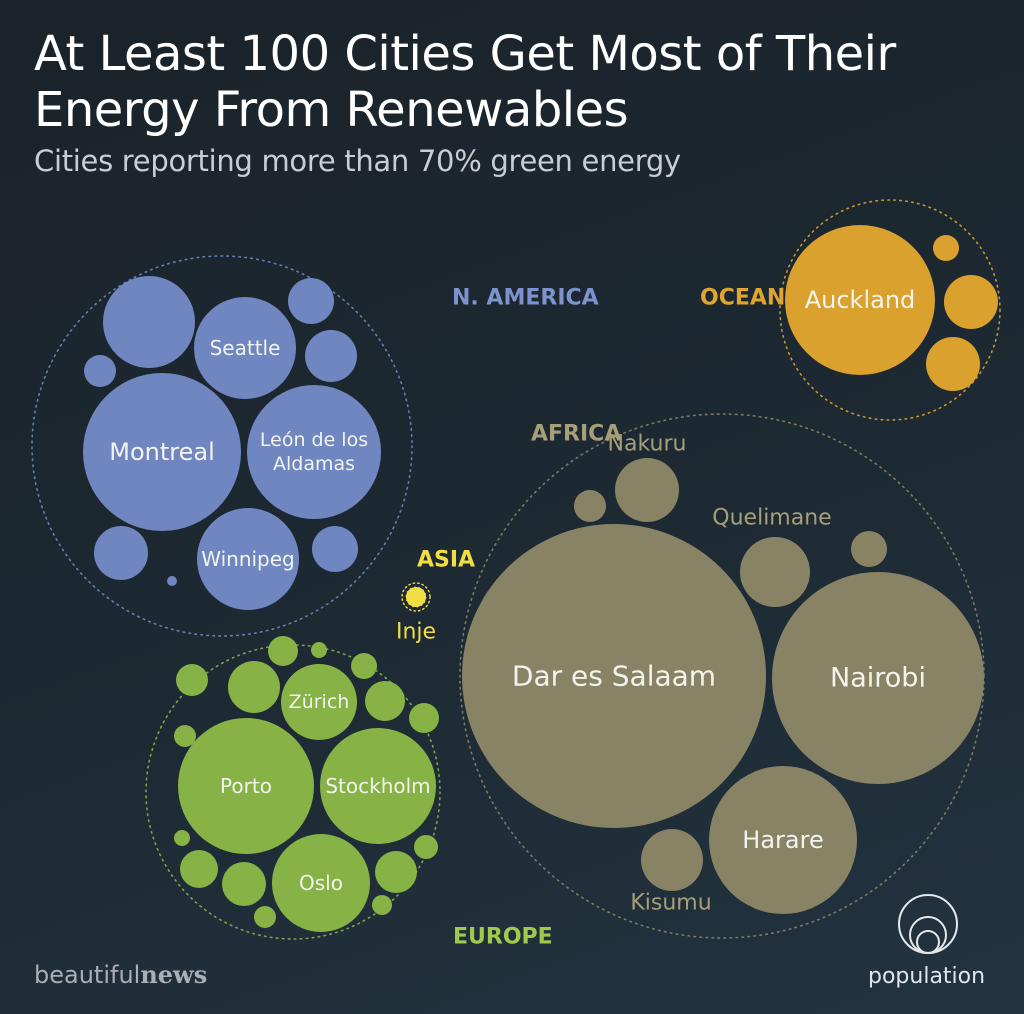 This screenshot has width=1024, height=1014. I want to click on dar-es-salaam-bubble, so click(614, 676).